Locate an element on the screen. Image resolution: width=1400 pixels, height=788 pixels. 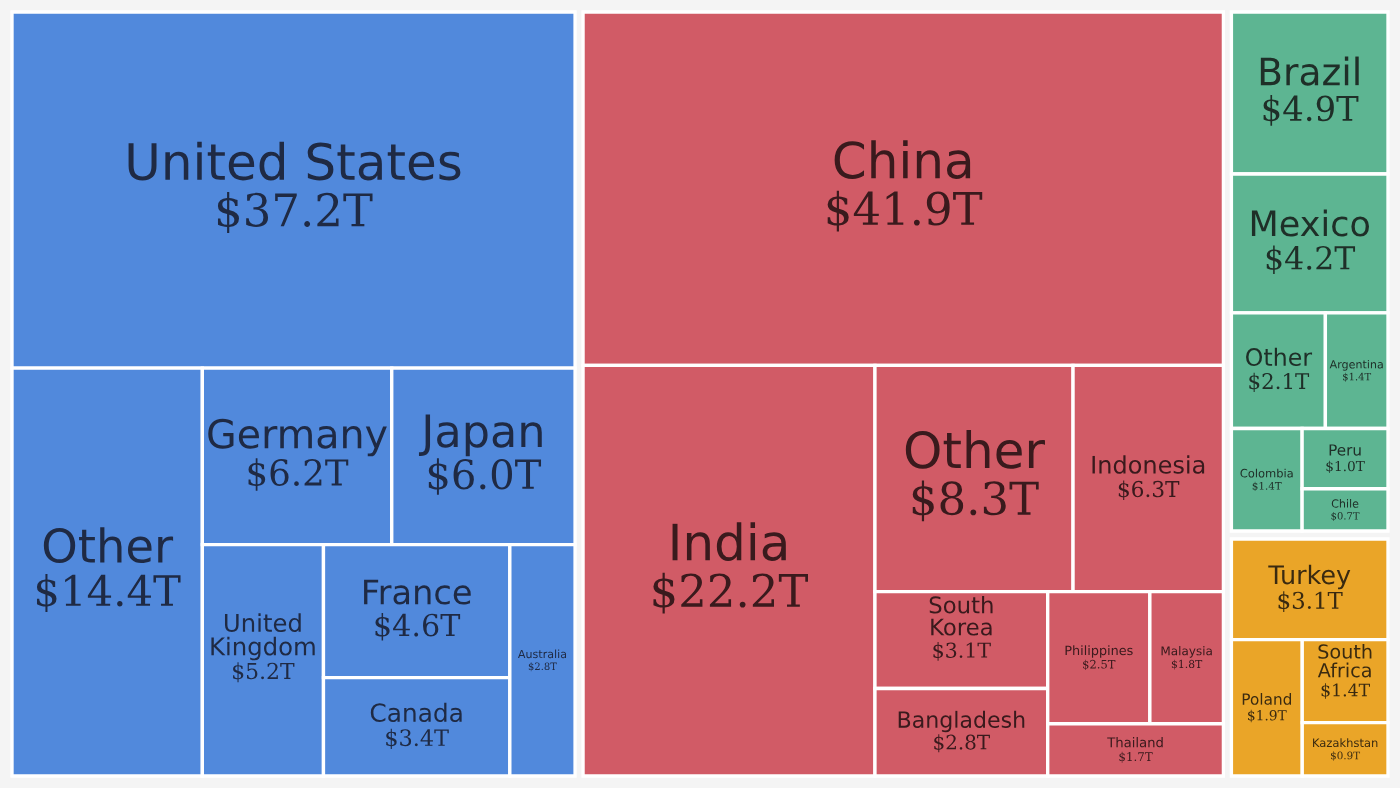
category-label: Germany is located at coordinates (297, 437).